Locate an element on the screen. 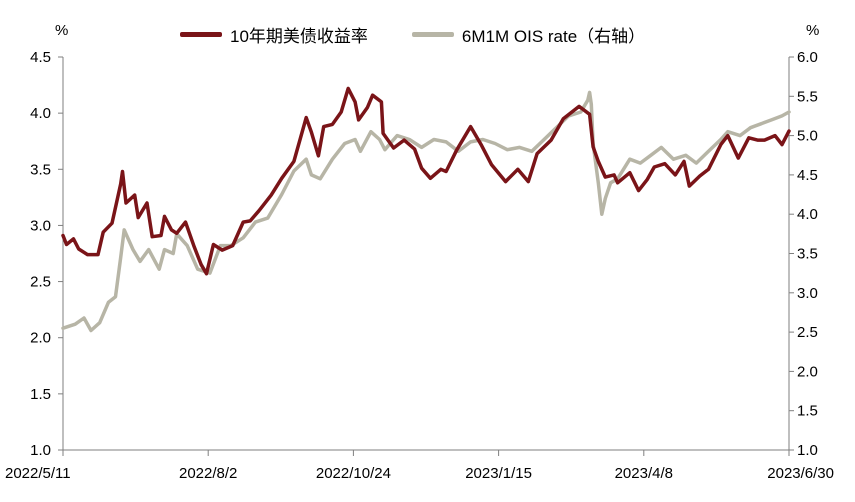 The height and width of the screenshot is (502, 855). x-tick-label: 2022/10/24 is located at coordinates (353, 473).